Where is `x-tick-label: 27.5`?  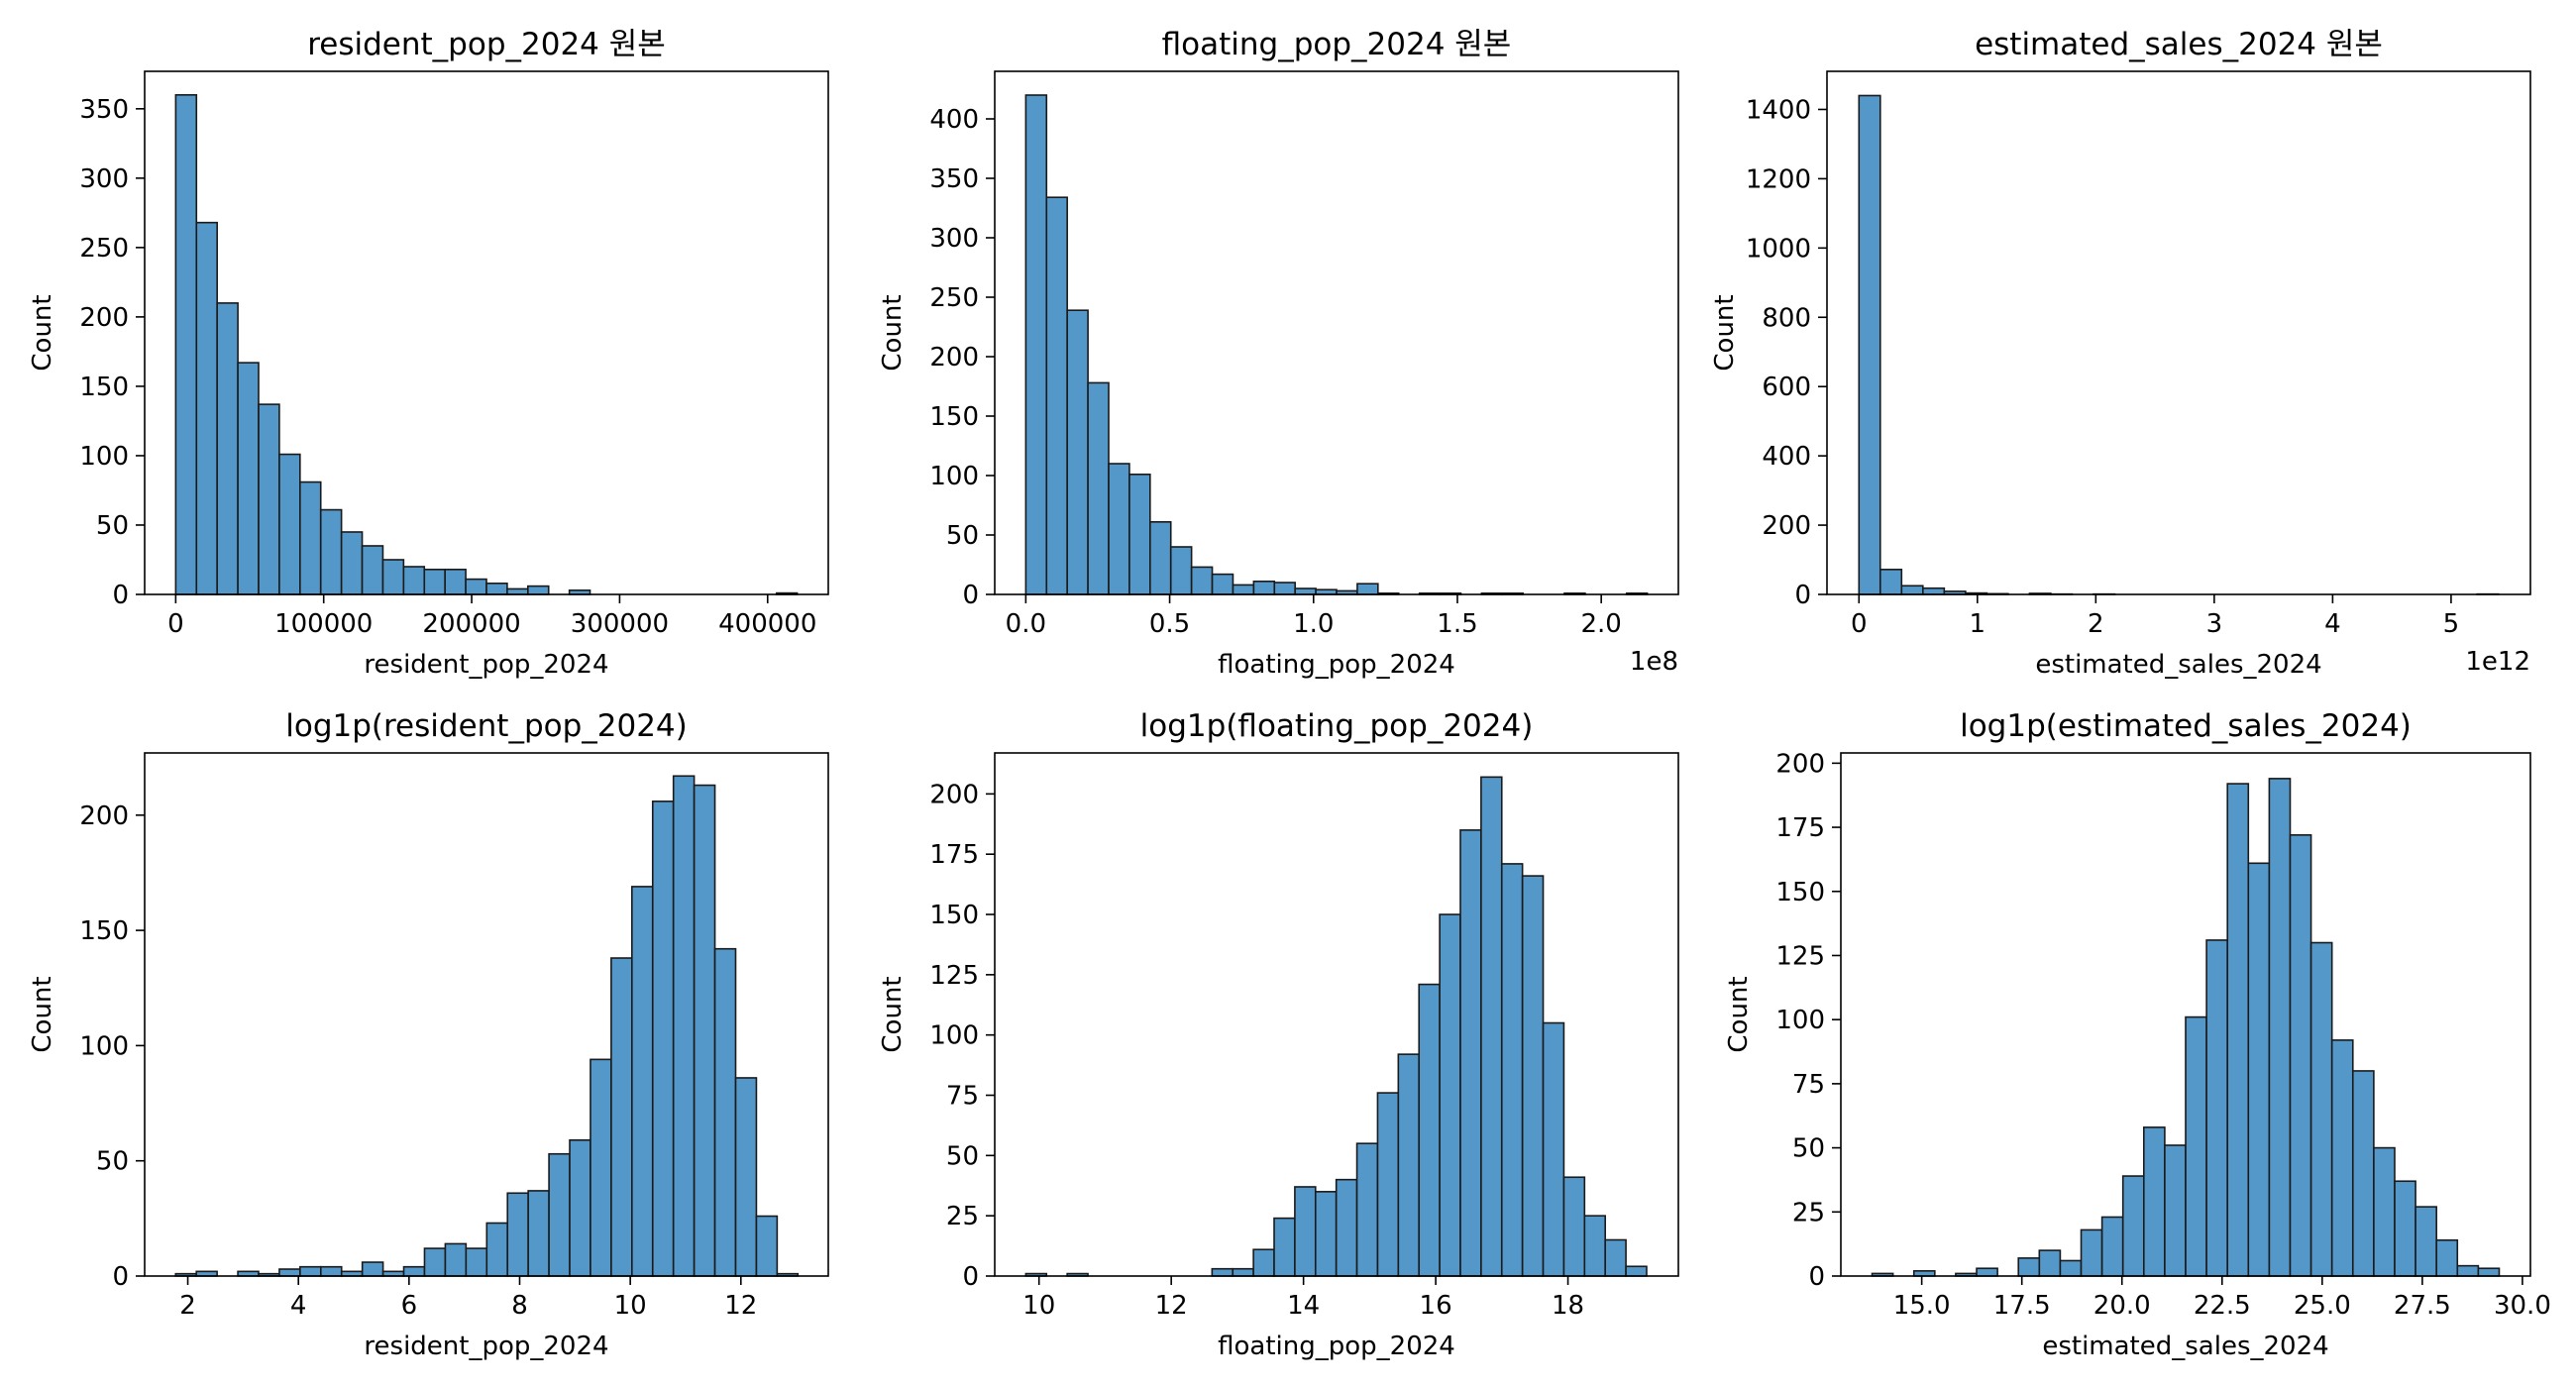
x-tick-label: 27.5 is located at coordinates (2422, 1306).